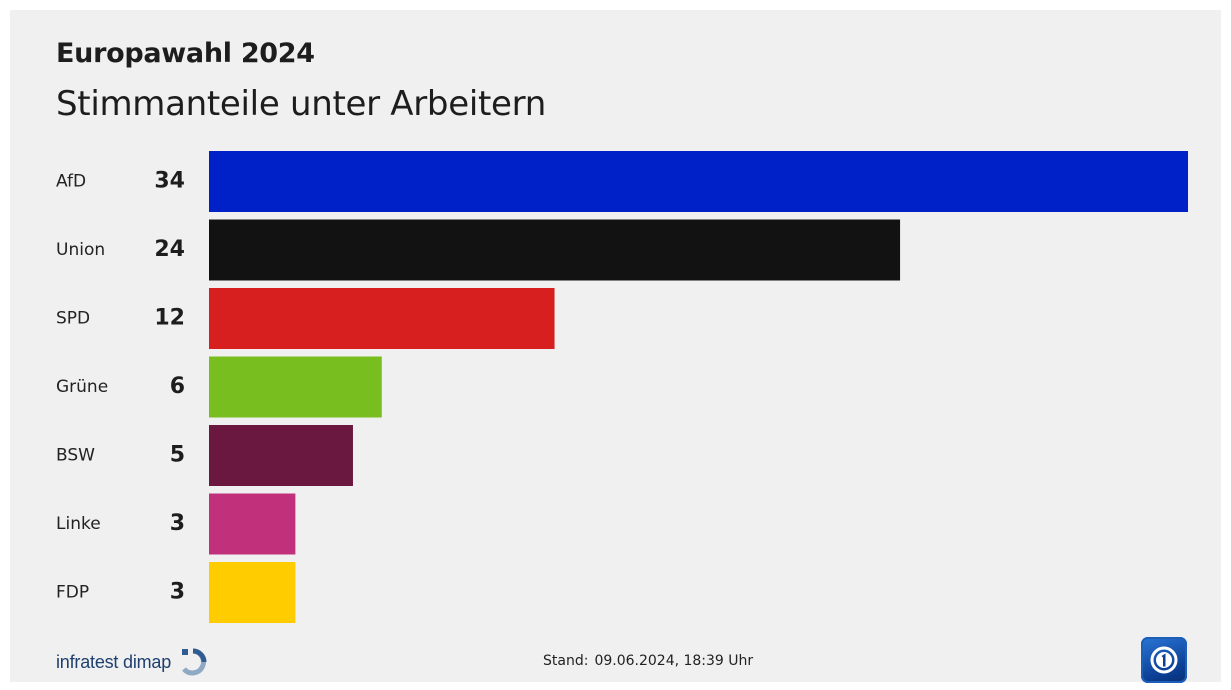  I want to click on chart-title: Europawahl 2024, so click(185, 53).